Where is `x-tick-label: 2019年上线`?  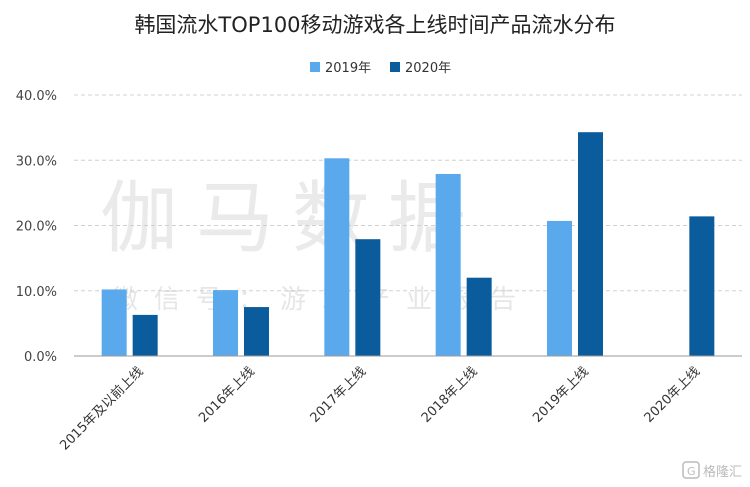 x-tick-label: 2019年上线 is located at coordinates (561, 395).